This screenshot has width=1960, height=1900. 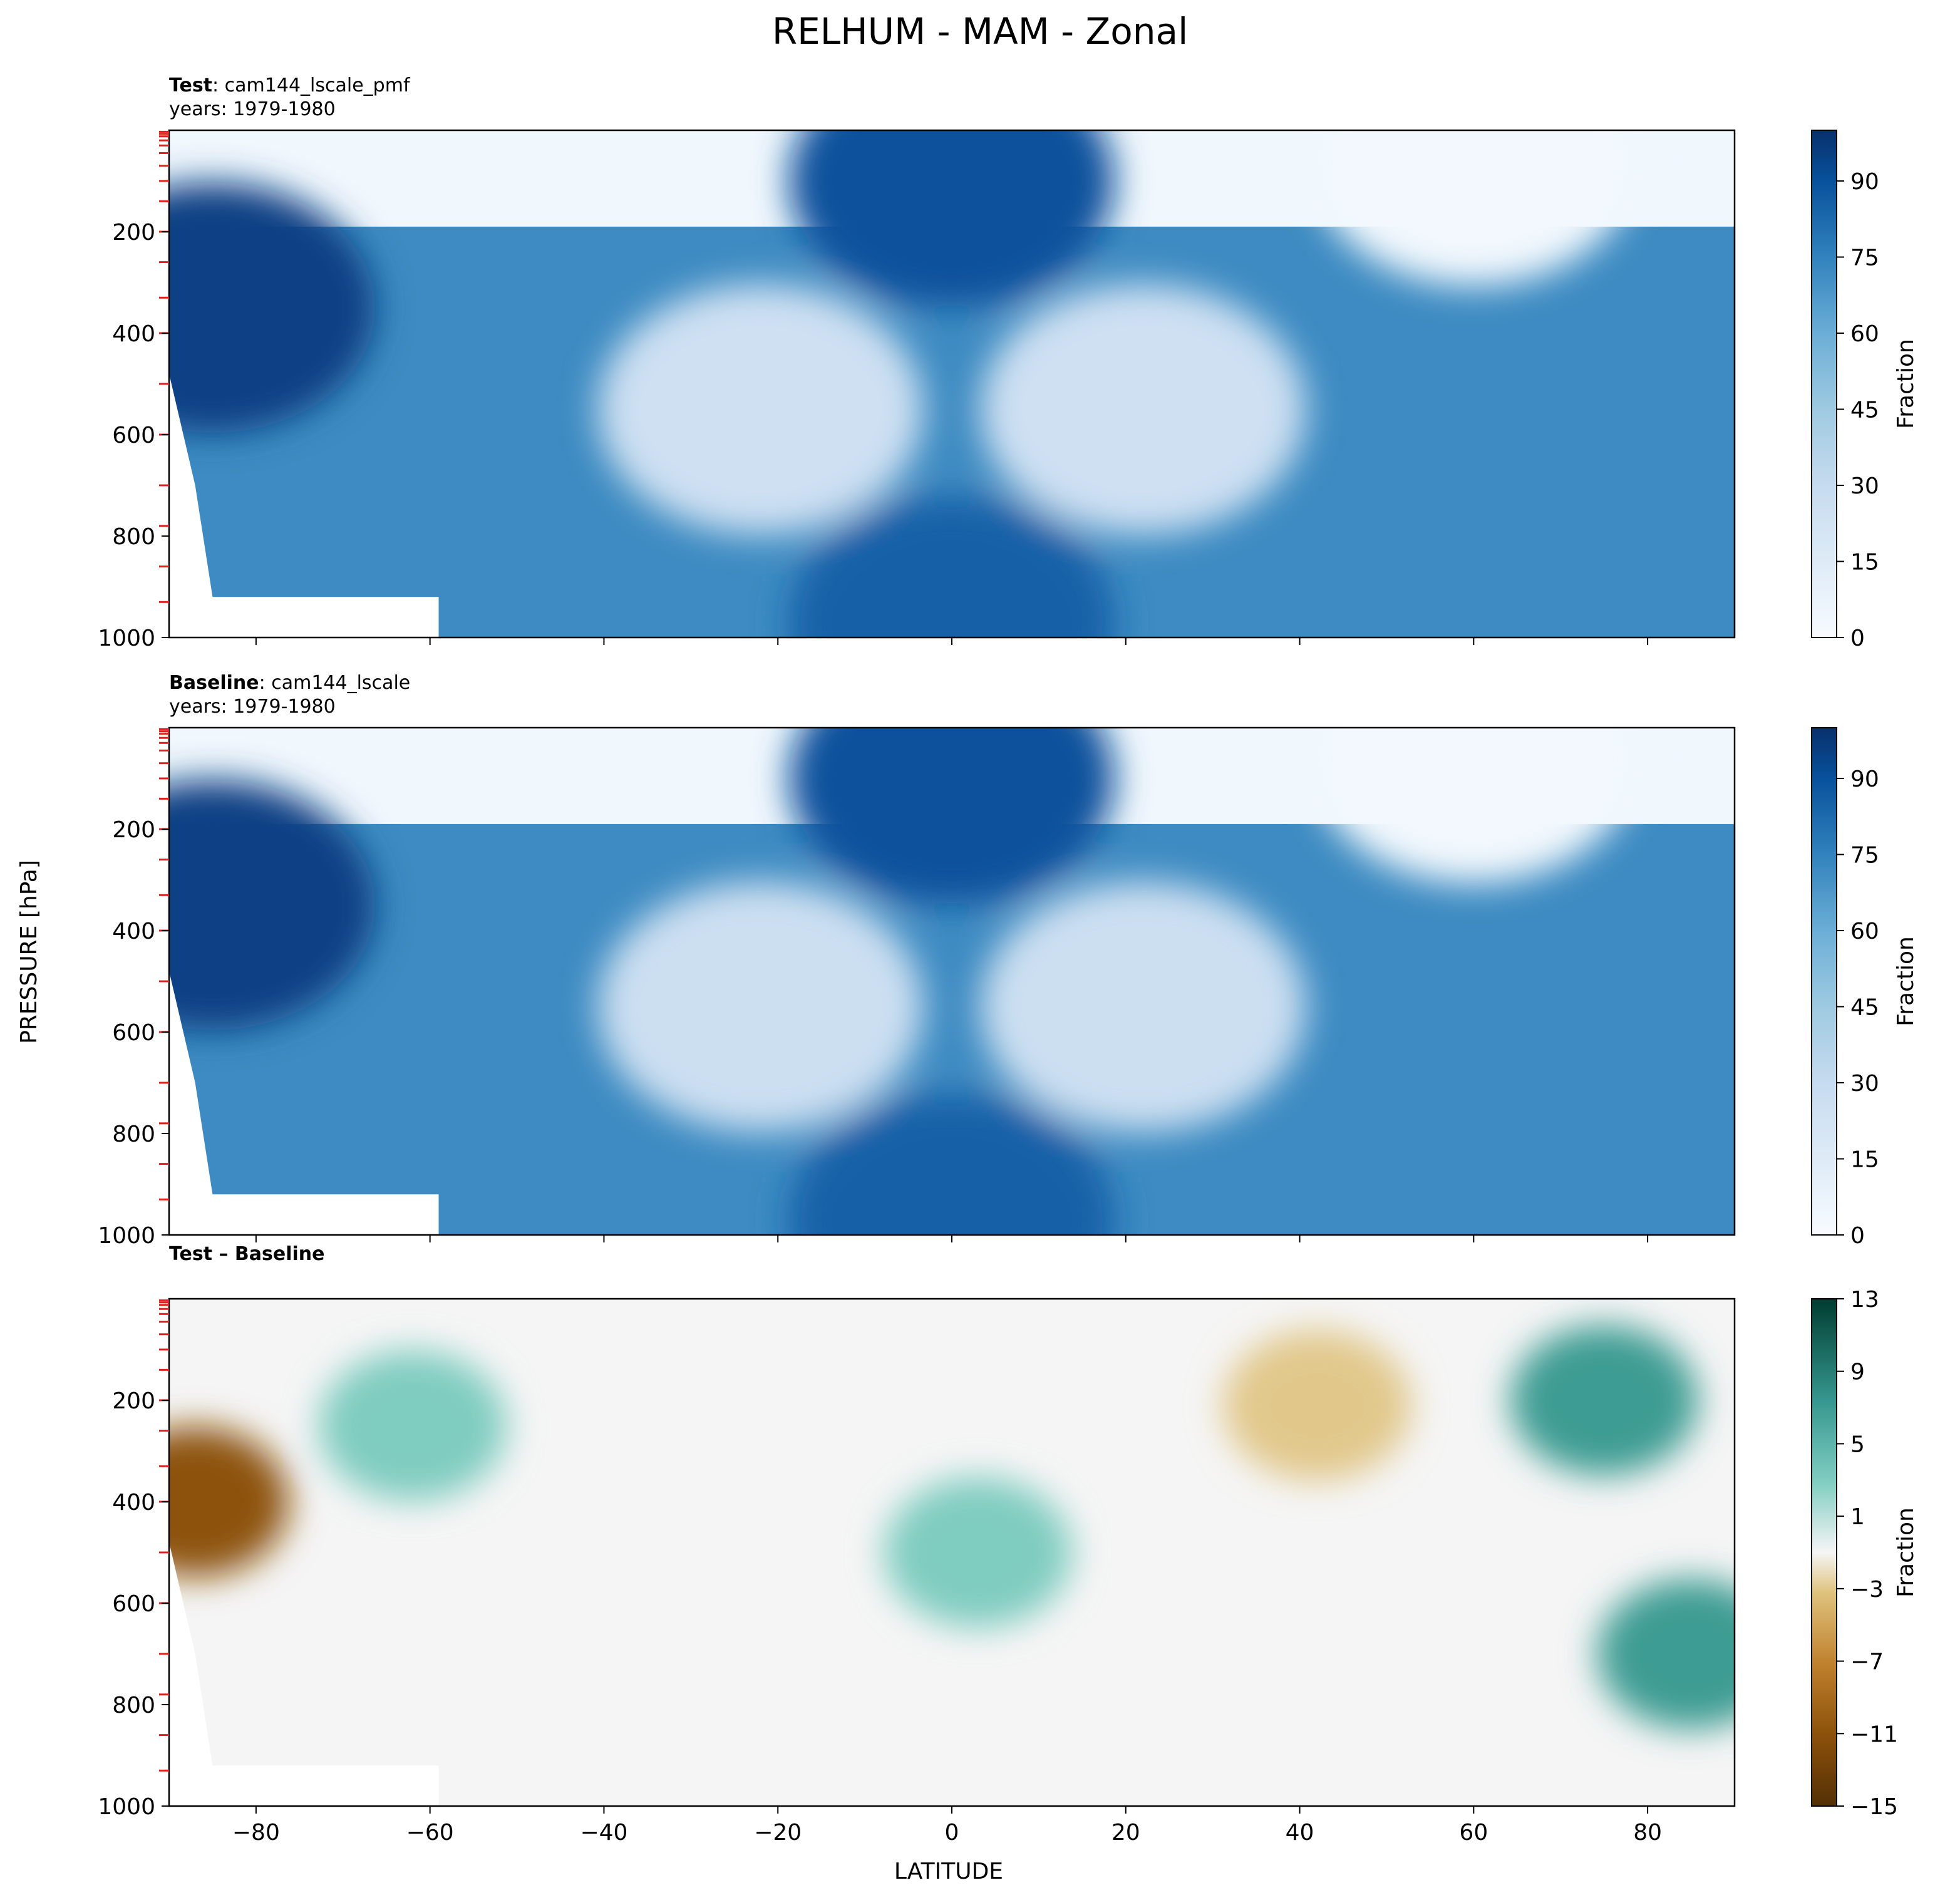 What do you see at coordinates (335, 683) in the screenshot?
I see `panel-label-case: : cam144_lscale` at bounding box center [335, 683].